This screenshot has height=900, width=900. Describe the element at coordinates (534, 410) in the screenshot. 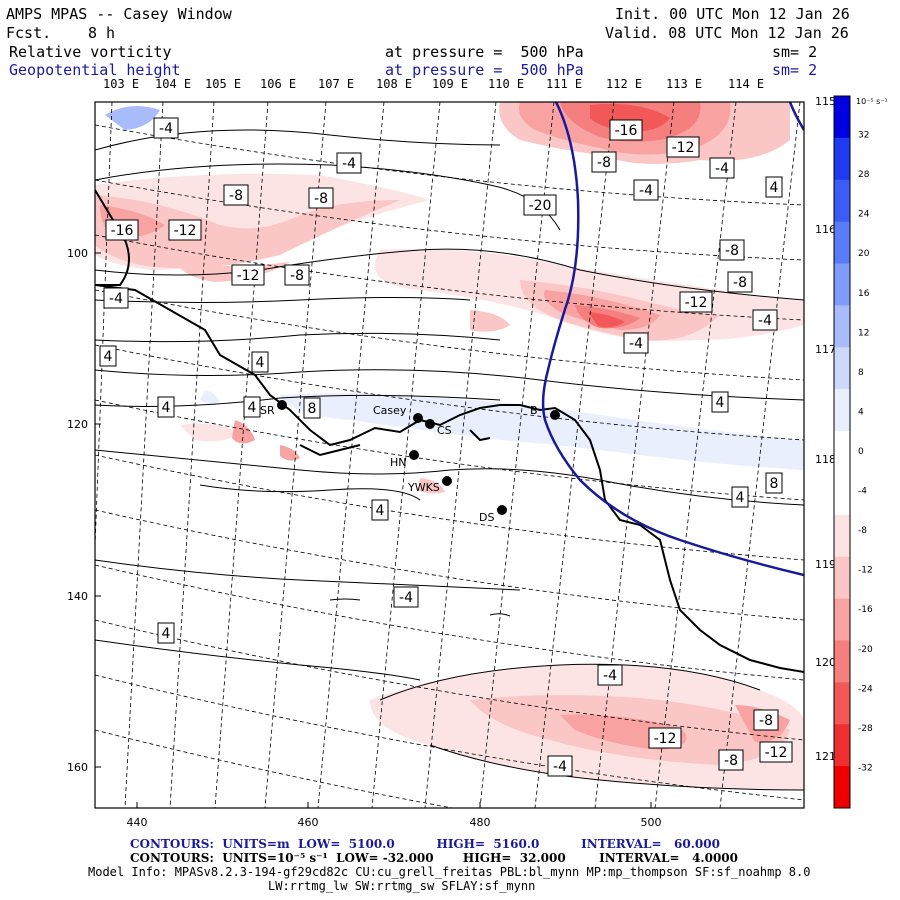

I see `station-label: B` at that location.